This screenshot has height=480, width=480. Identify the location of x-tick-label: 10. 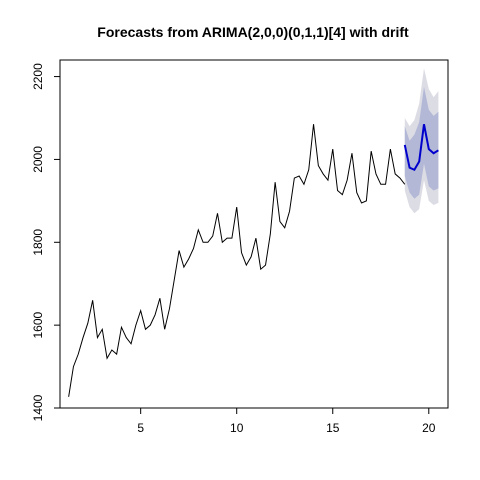
(237, 428).